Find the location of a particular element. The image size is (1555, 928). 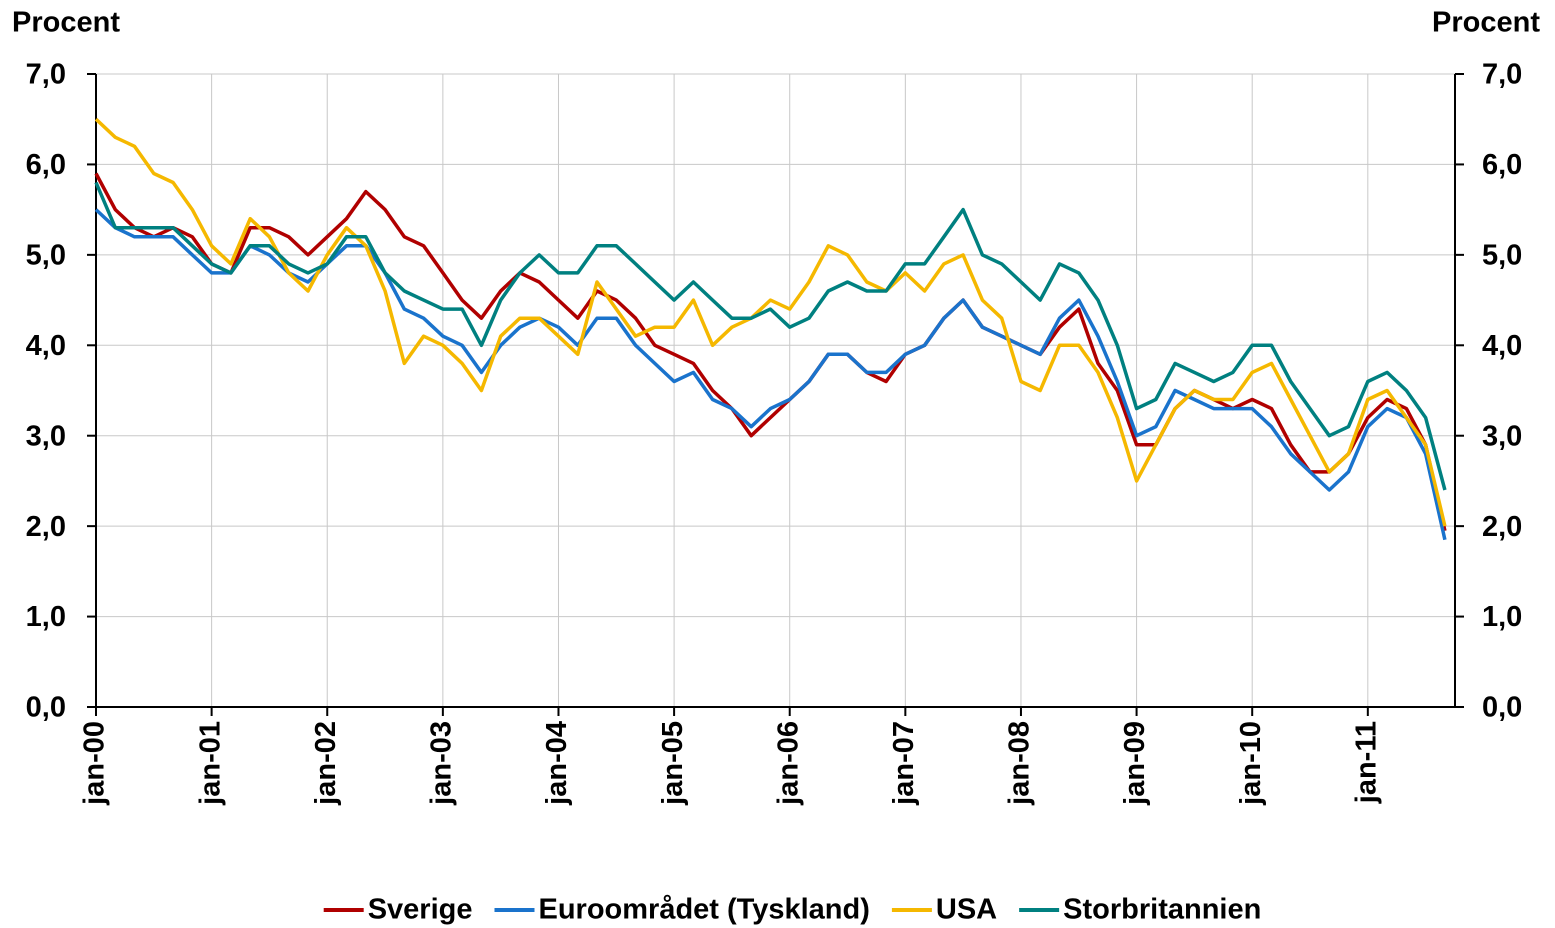

x-tick-label: jan-10 is located at coordinates (1251, 763).